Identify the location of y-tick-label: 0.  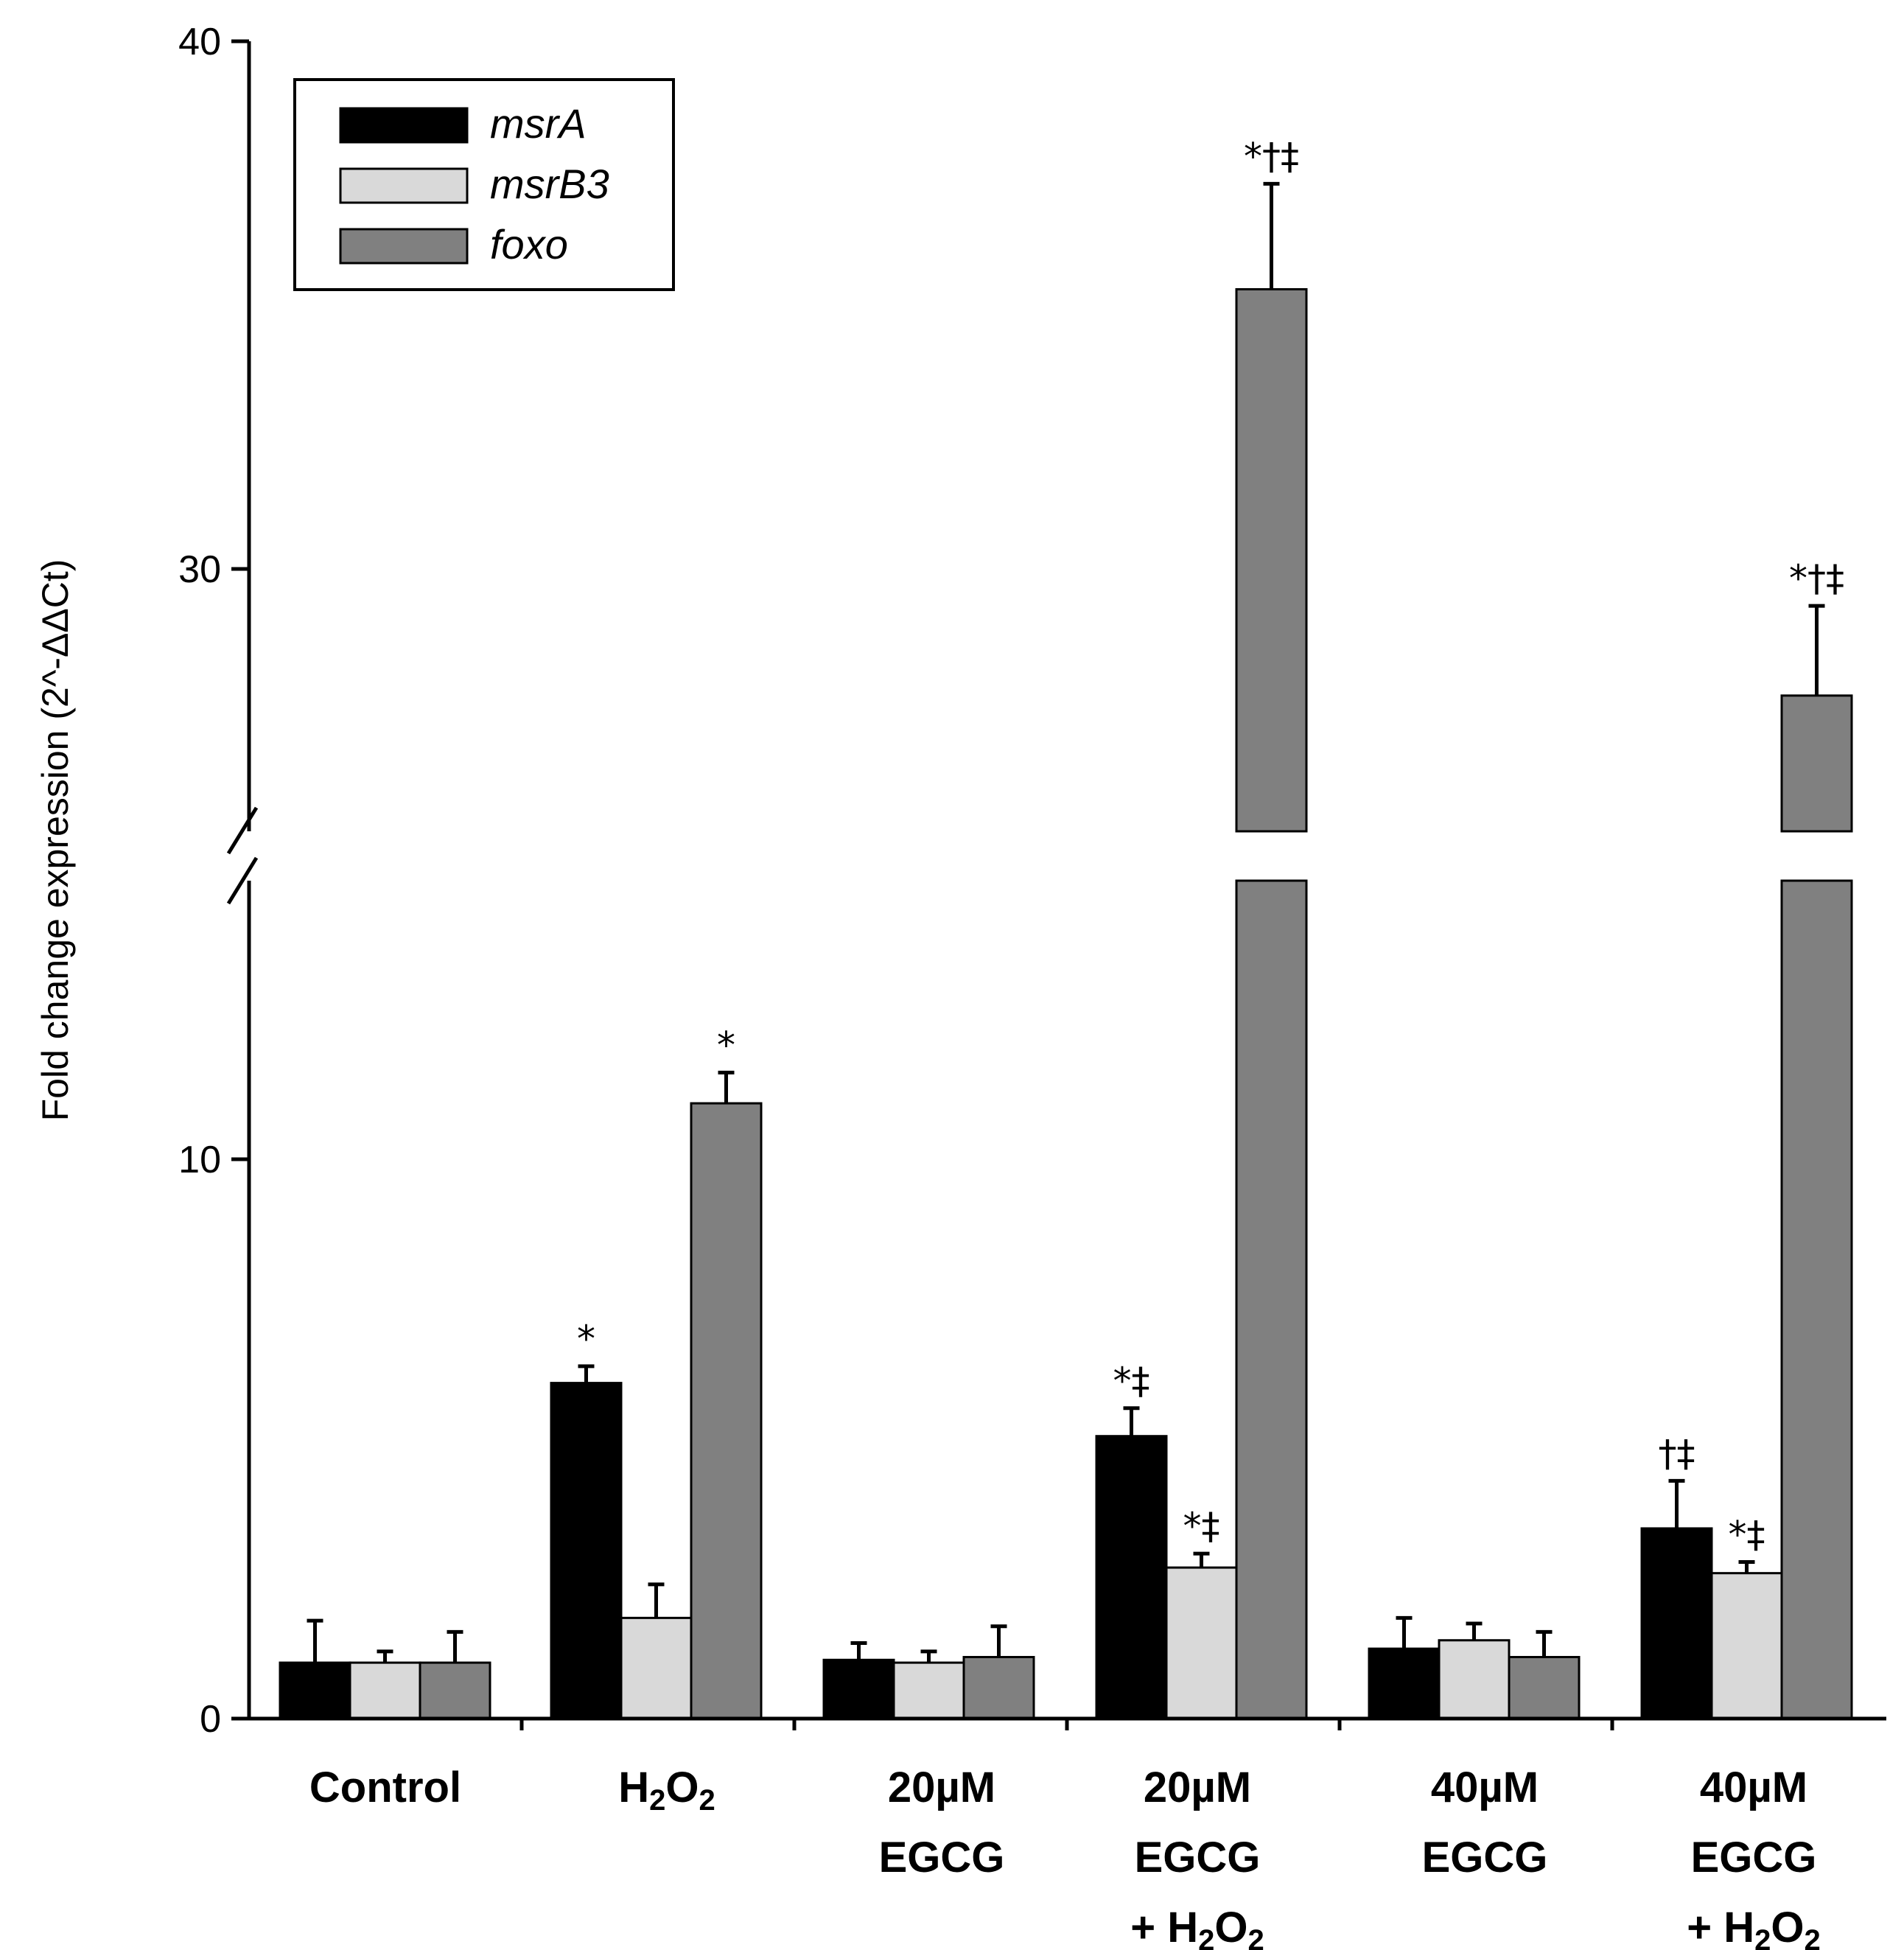
(210, 1719).